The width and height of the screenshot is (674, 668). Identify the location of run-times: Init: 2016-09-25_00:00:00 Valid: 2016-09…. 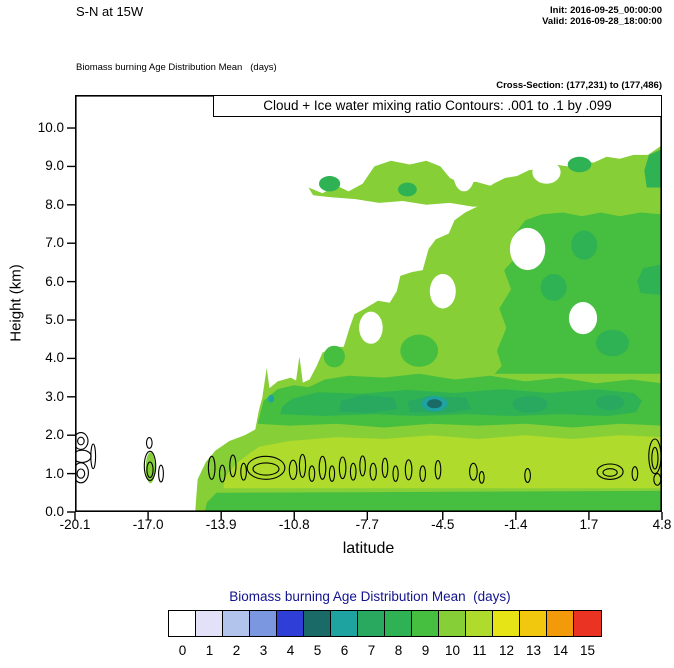
(602, 16).